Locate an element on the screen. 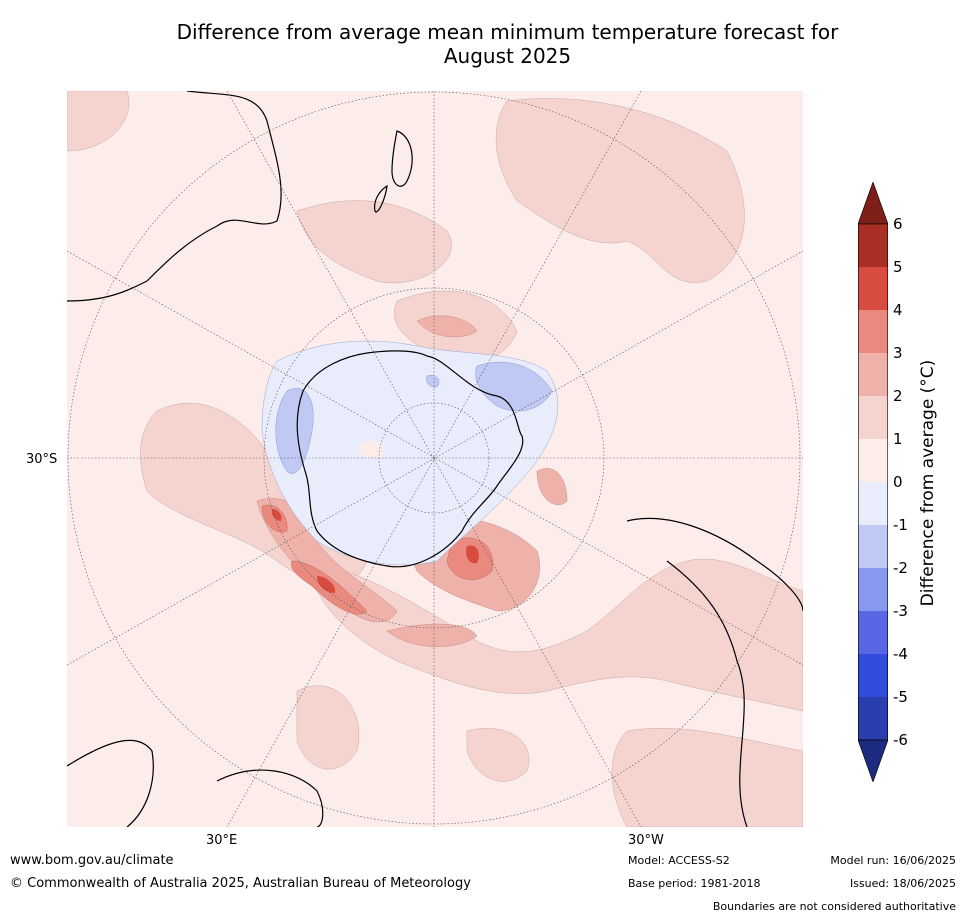 This screenshot has width=965, height=919. colorbar-tick-label: 2 is located at coordinates (898, 396).